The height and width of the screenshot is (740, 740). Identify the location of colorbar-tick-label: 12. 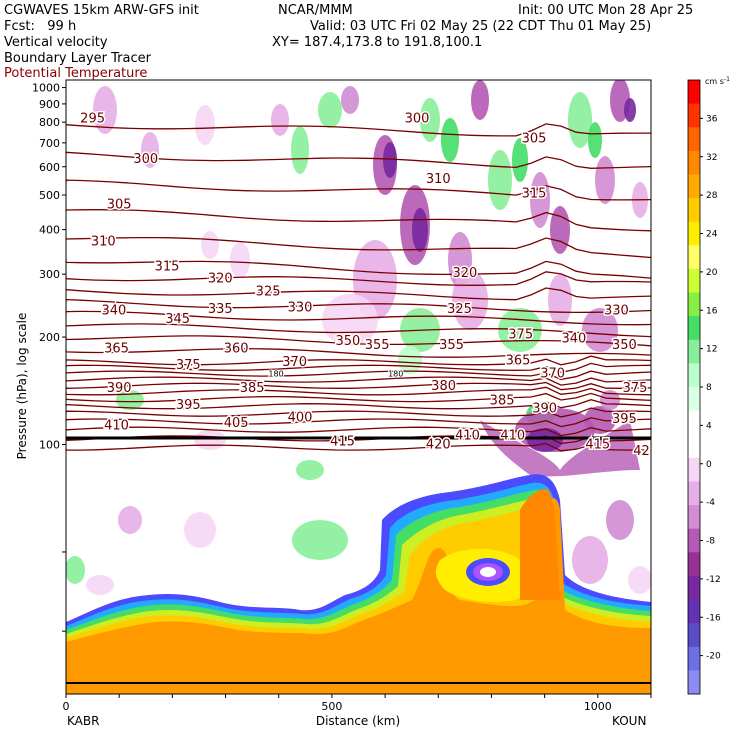
(711, 350).